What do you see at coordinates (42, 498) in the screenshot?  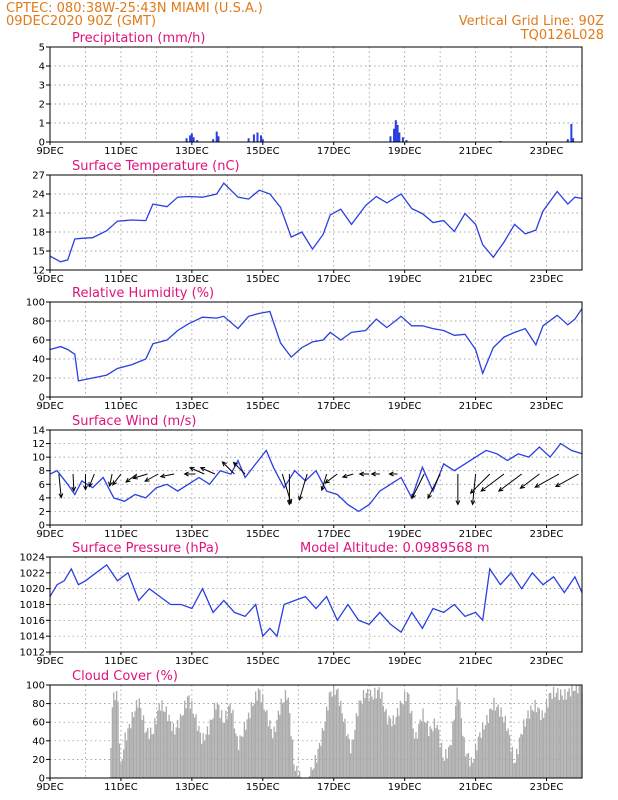 I see `y-tick-label: 4` at bounding box center [42, 498].